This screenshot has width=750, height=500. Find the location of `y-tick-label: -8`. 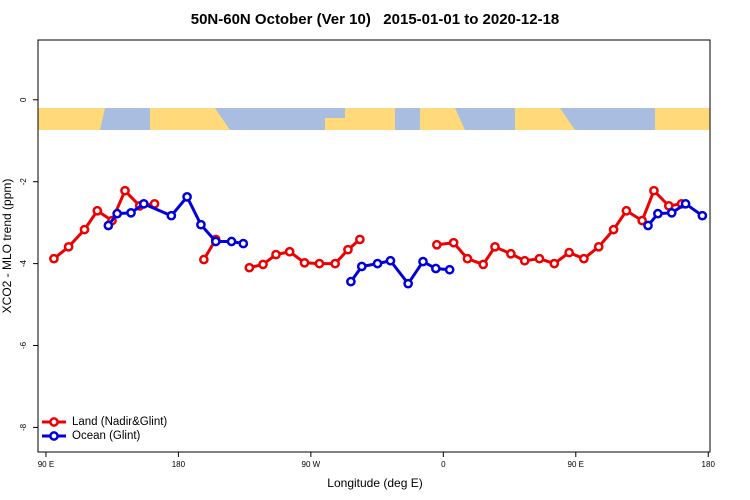

y-tick-label: -8 is located at coordinates (23, 427).